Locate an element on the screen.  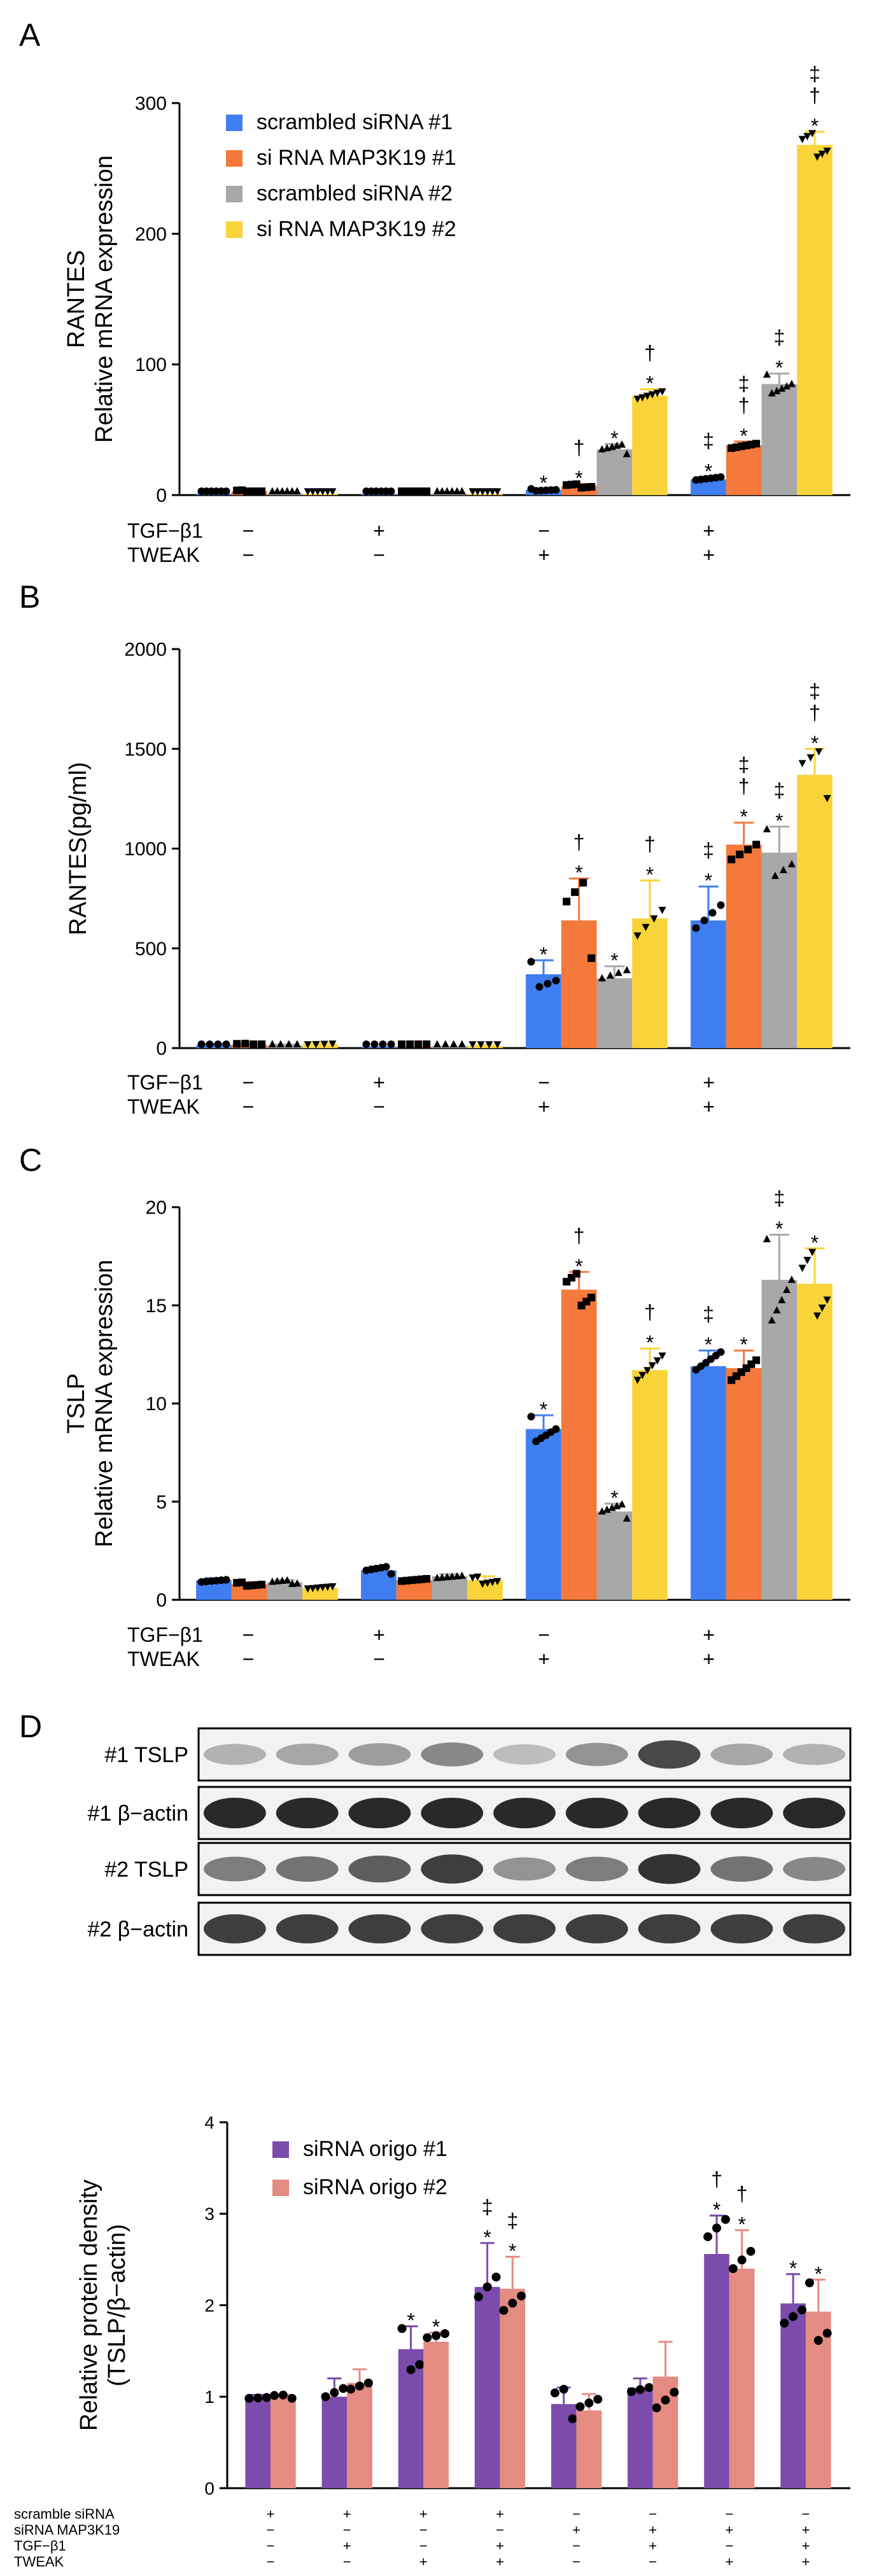
condition-row-label: TGF−β1 is located at coordinates (165, 1082).